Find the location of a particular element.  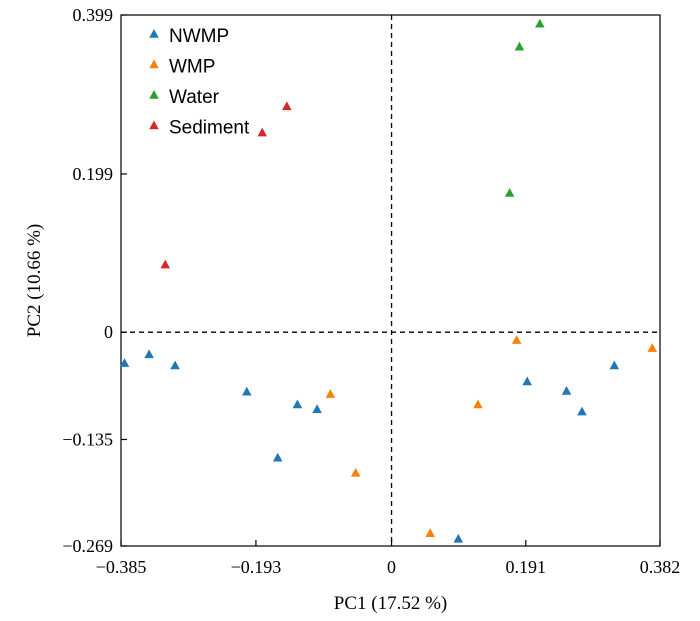

legend-marker-water is located at coordinates (154, 94).